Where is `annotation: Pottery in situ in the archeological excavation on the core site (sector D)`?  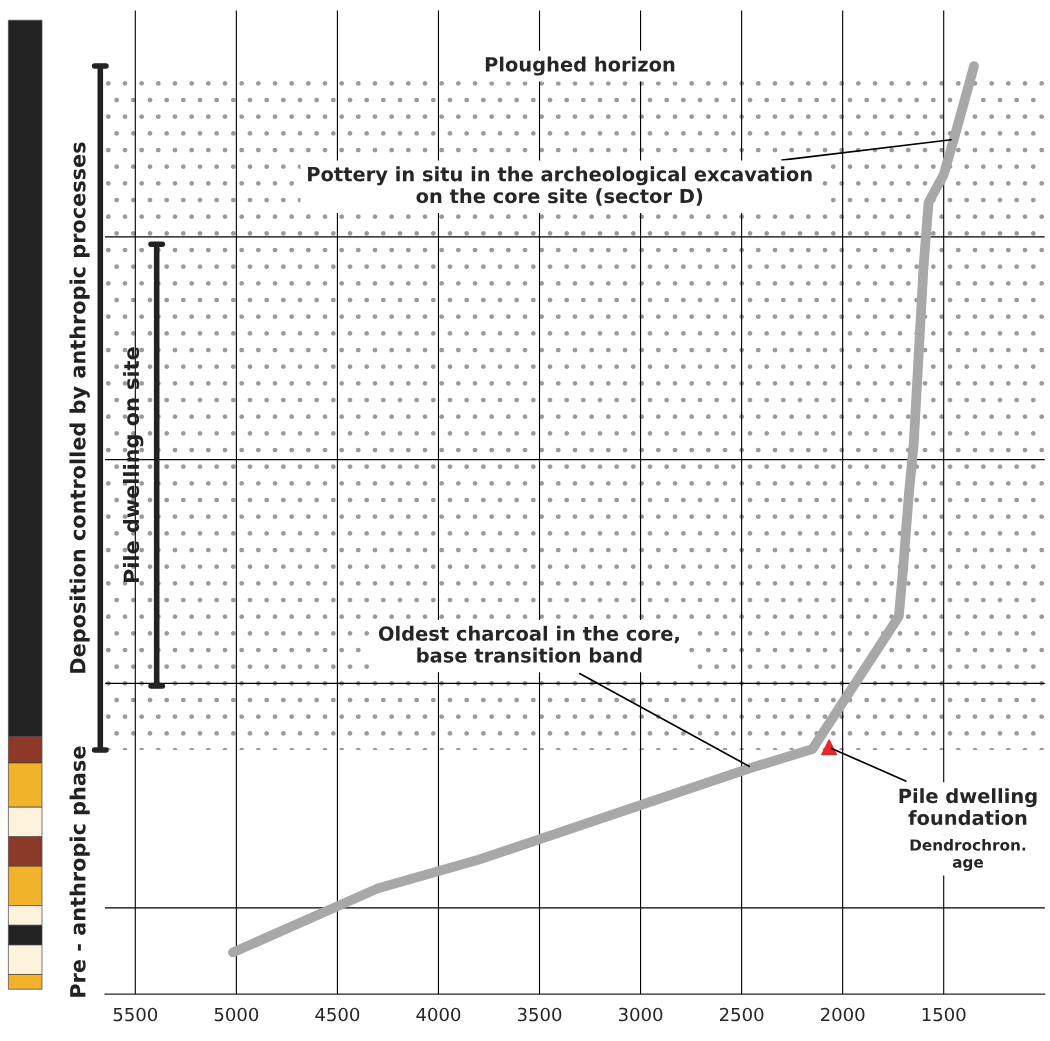
annotation: Pottery in situ in the archeological excavation on the core site (sector D) is located at coordinates (560, 186).